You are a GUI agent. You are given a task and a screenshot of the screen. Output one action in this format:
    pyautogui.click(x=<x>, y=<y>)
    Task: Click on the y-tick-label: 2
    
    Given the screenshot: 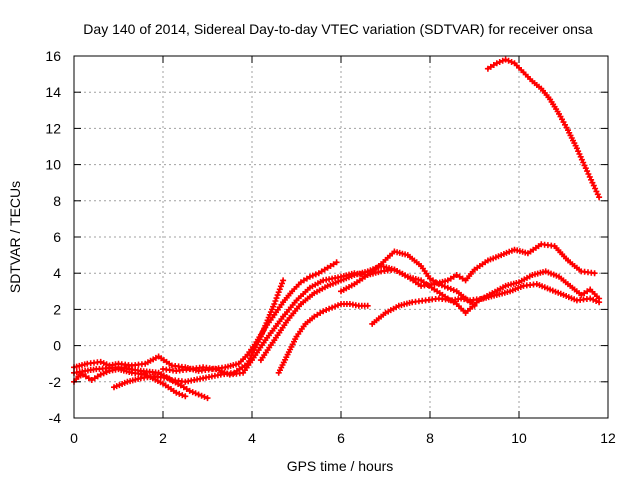 What is the action you would take?
    pyautogui.click(x=57, y=309)
    